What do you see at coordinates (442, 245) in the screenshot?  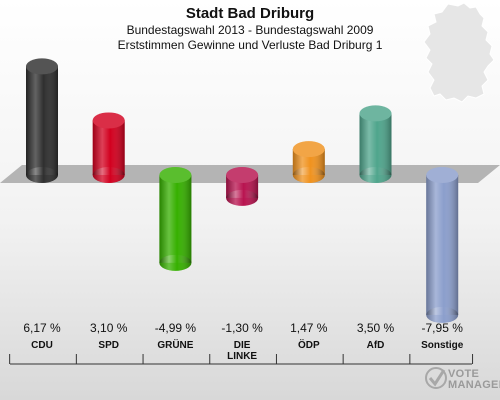 I see `bar-sonstige` at bounding box center [442, 245].